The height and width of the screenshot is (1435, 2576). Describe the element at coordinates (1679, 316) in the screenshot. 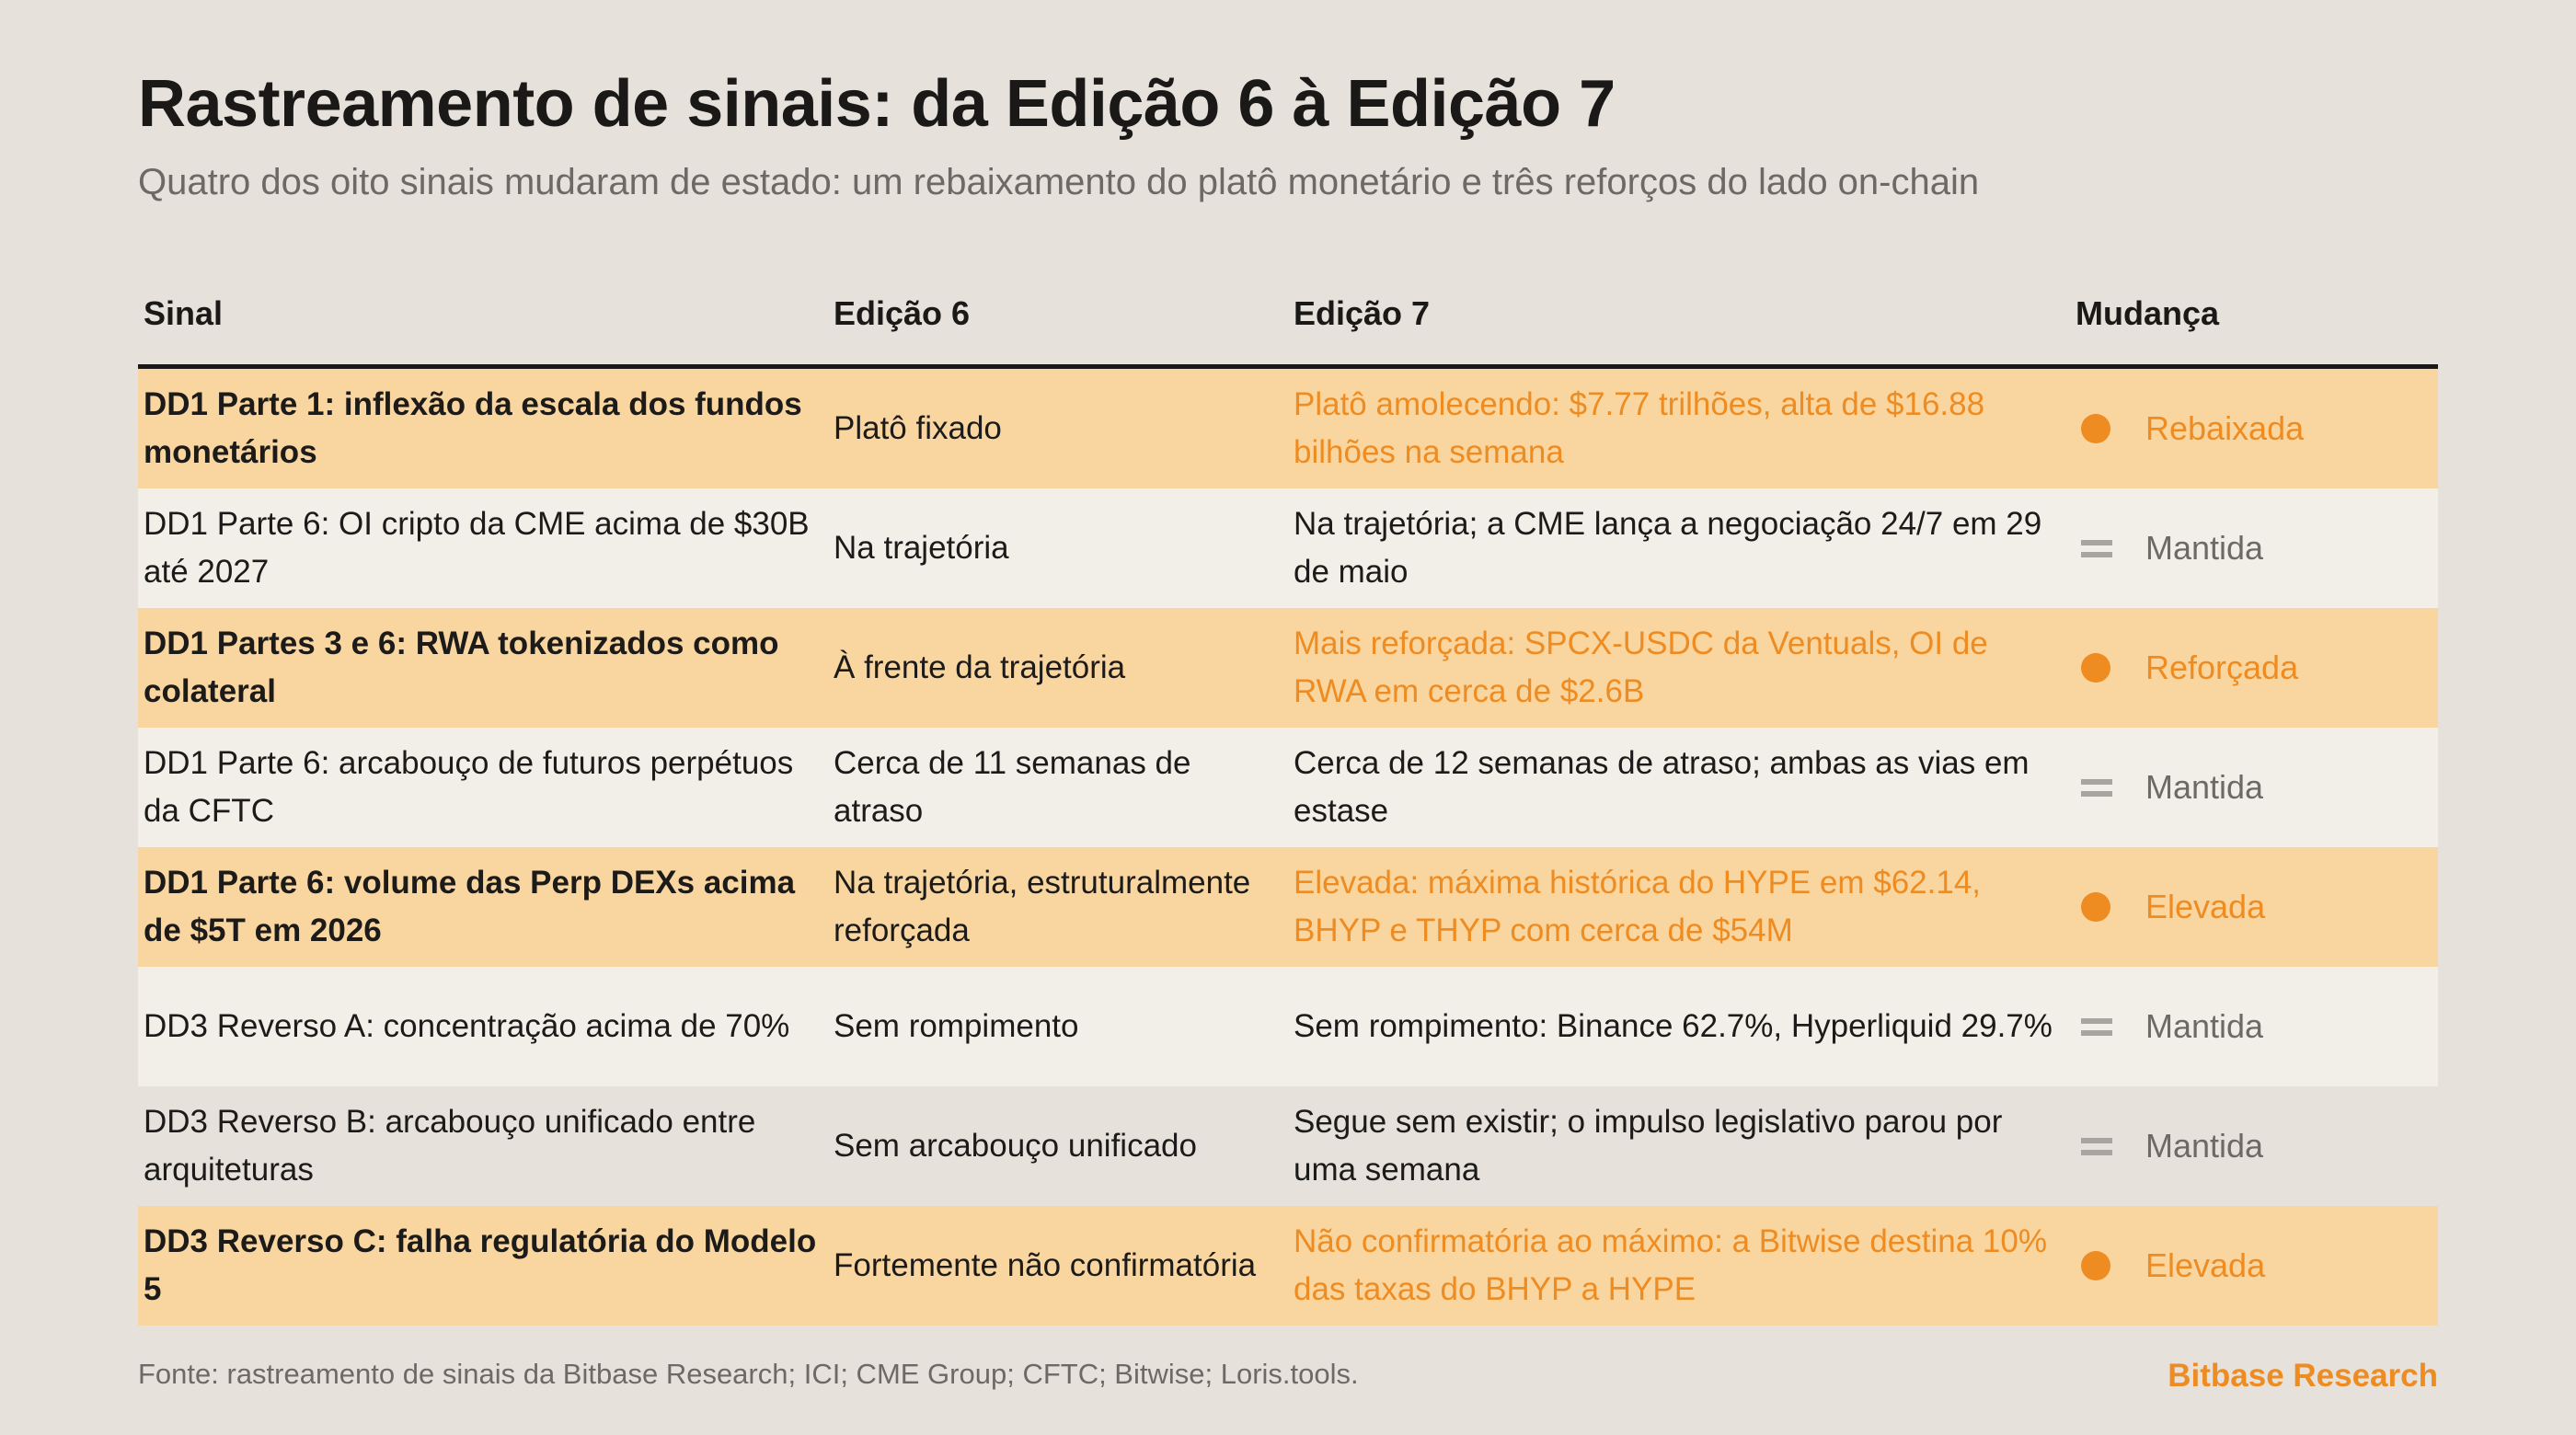

I see `column-header-edition-7: Edição 7` at that location.